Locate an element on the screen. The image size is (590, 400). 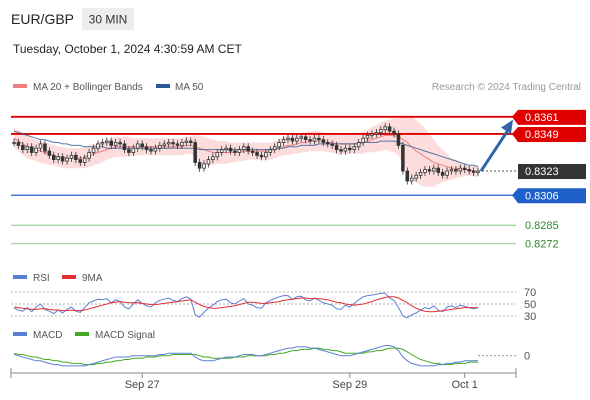
macd-line is located at coordinates (245, 356).